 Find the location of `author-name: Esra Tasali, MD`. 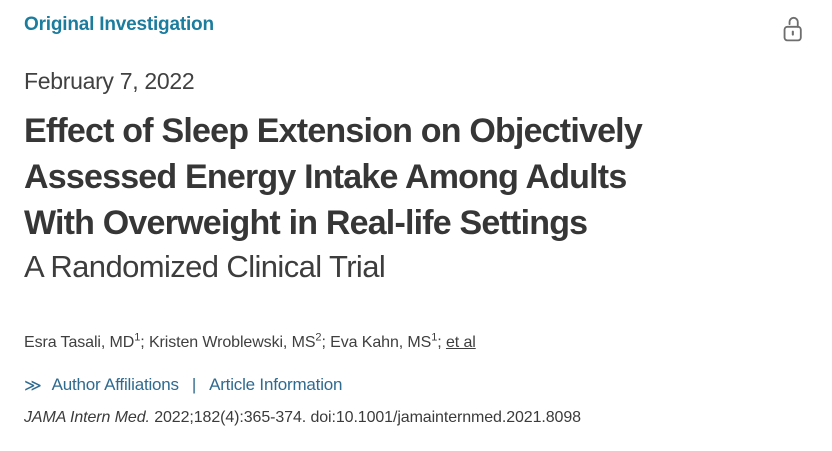

author-name: Esra Tasali, MD is located at coordinates (79, 342).